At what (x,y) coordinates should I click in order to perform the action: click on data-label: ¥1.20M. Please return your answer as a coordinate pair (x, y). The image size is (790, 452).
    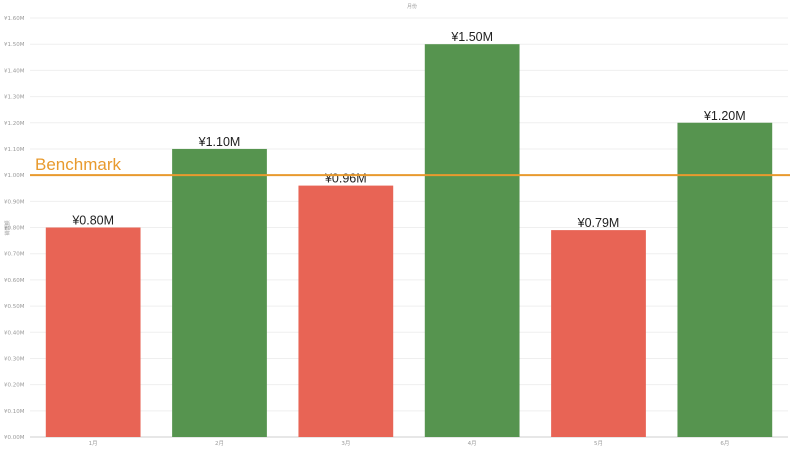
    Looking at the image, I should click on (724, 116).